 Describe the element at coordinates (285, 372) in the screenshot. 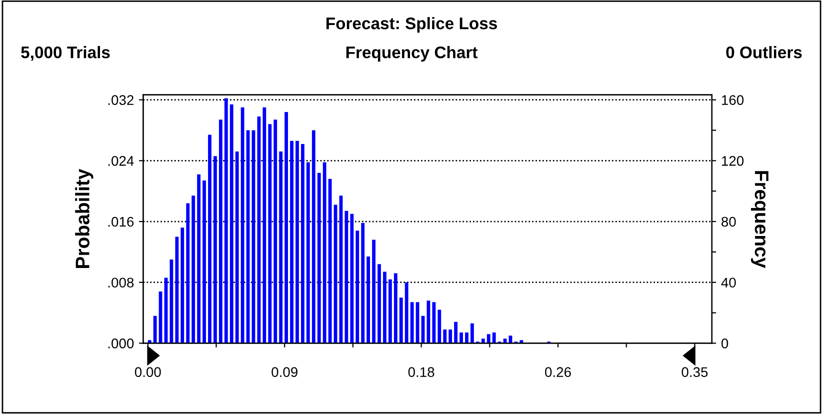

I see `x-tick-label: 0.09` at that location.